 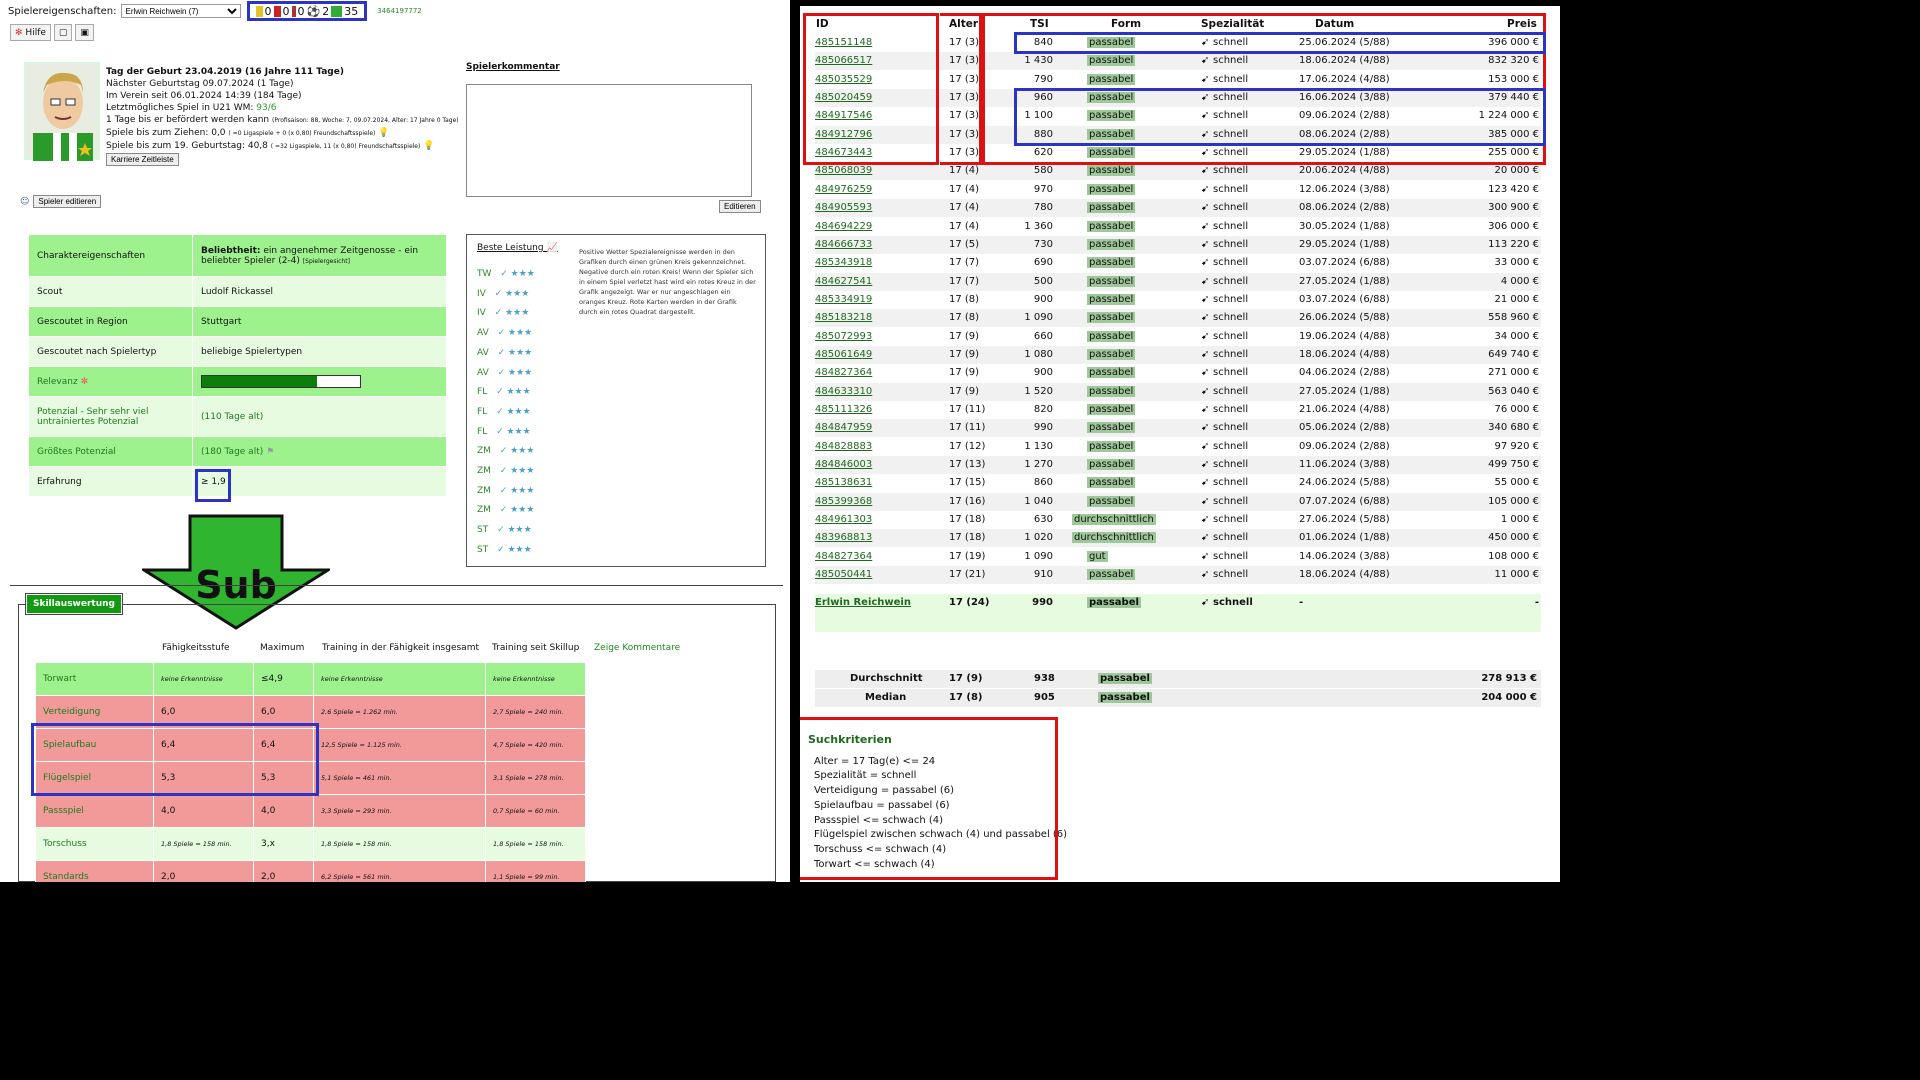 What do you see at coordinates (875, 761) in the screenshot?
I see `criteria-line: Alter = 17 Tag(e) <= 24` at bounding box center [875, 761].